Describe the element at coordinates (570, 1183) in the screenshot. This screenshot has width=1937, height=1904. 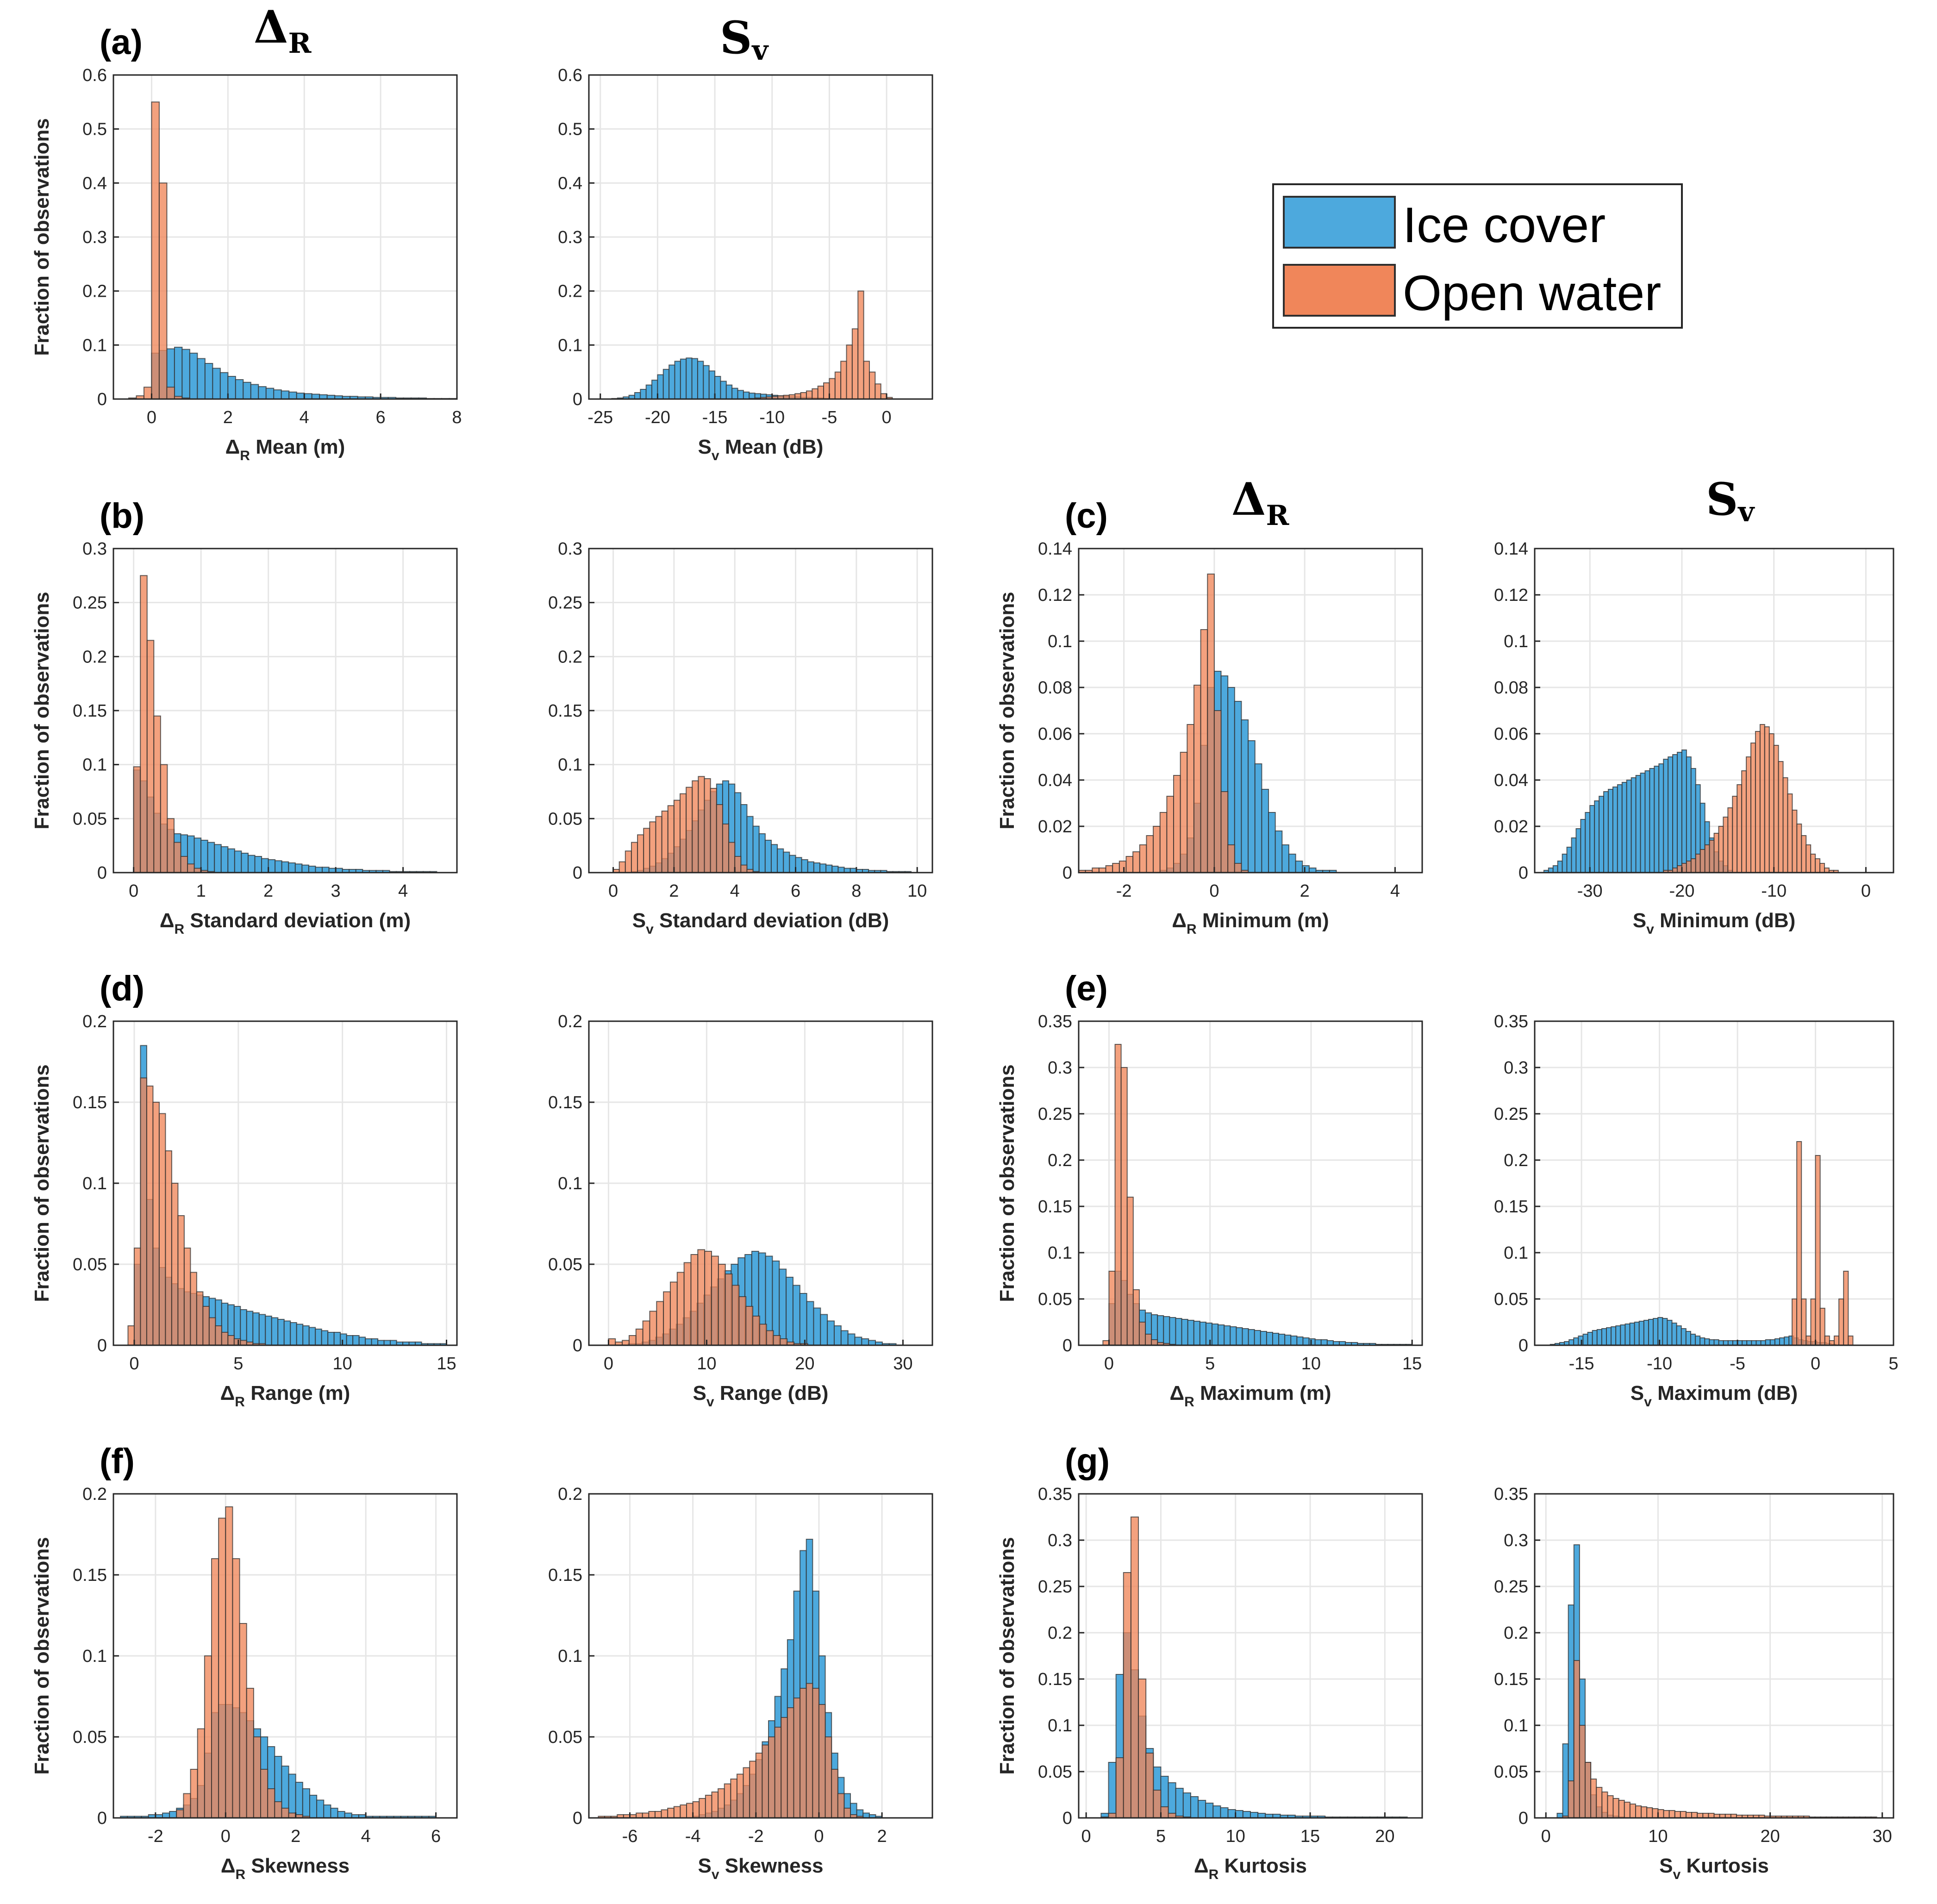
I see `y-tick-label: 0.1` at that location.